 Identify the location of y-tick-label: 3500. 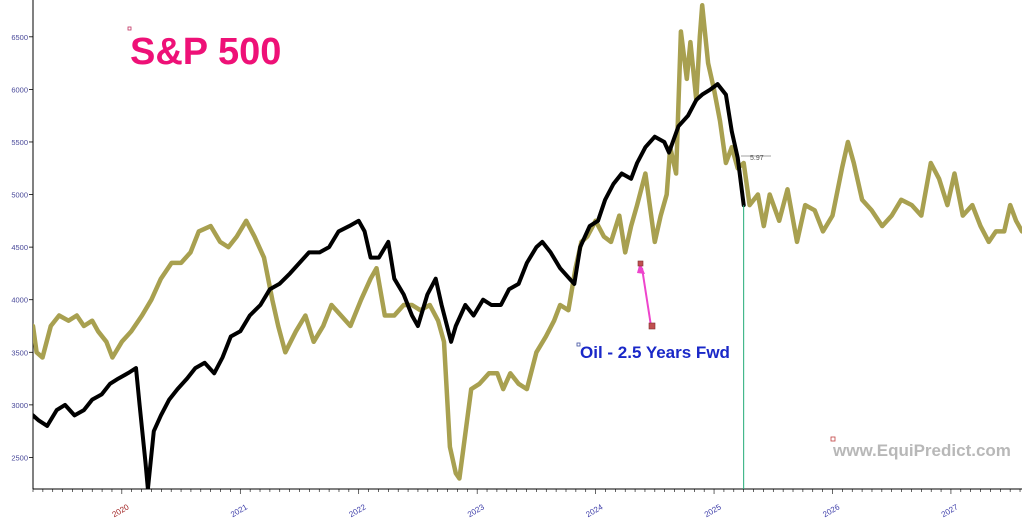
(19, 352).